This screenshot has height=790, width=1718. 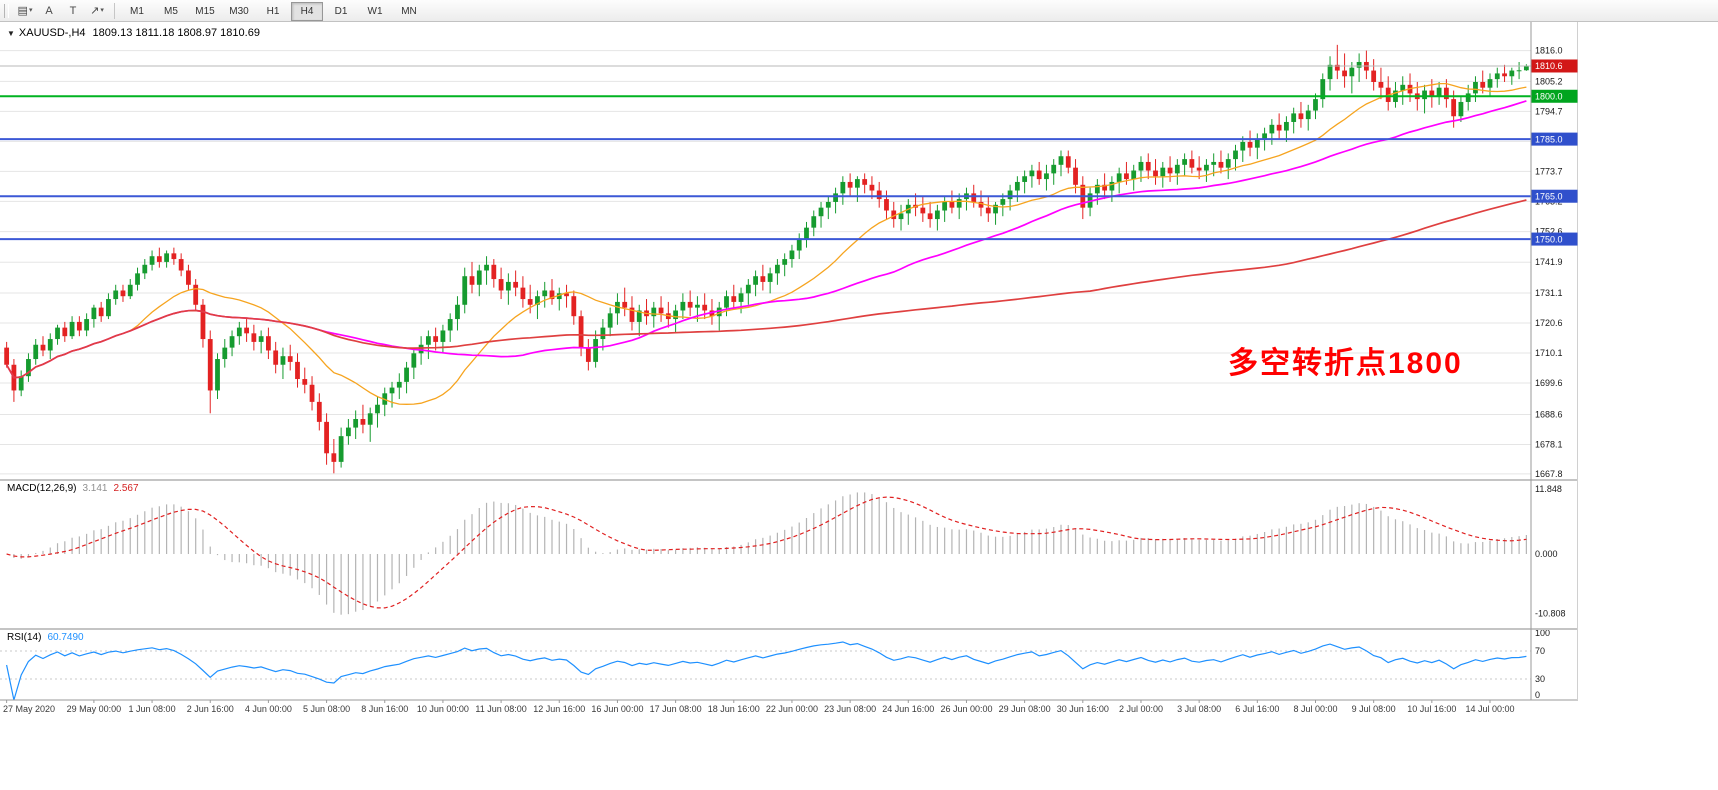 I want to click on svg-text: 26 Jun 00:00, so click(x=966, y=709).